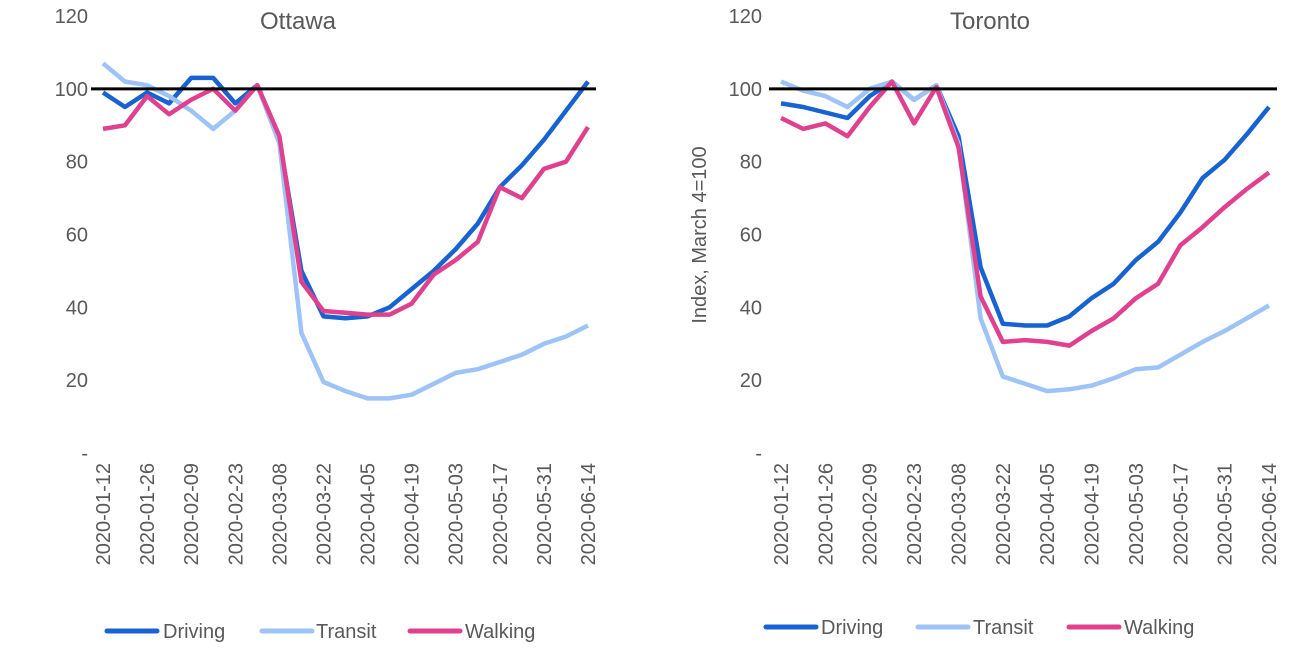 Image resolution: width=1300 pixels, height=656 pixels. Describe the element at coordinates (298, 21) in the screenshot. I see `chart-title: Ottawa` at that location.